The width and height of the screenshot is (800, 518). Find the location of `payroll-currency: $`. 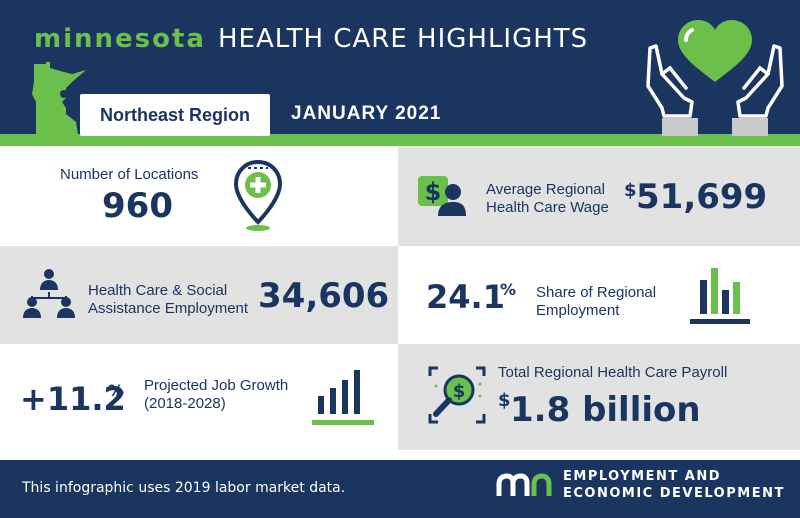

payroll-currency: $ is located at coordinates (504, 400).